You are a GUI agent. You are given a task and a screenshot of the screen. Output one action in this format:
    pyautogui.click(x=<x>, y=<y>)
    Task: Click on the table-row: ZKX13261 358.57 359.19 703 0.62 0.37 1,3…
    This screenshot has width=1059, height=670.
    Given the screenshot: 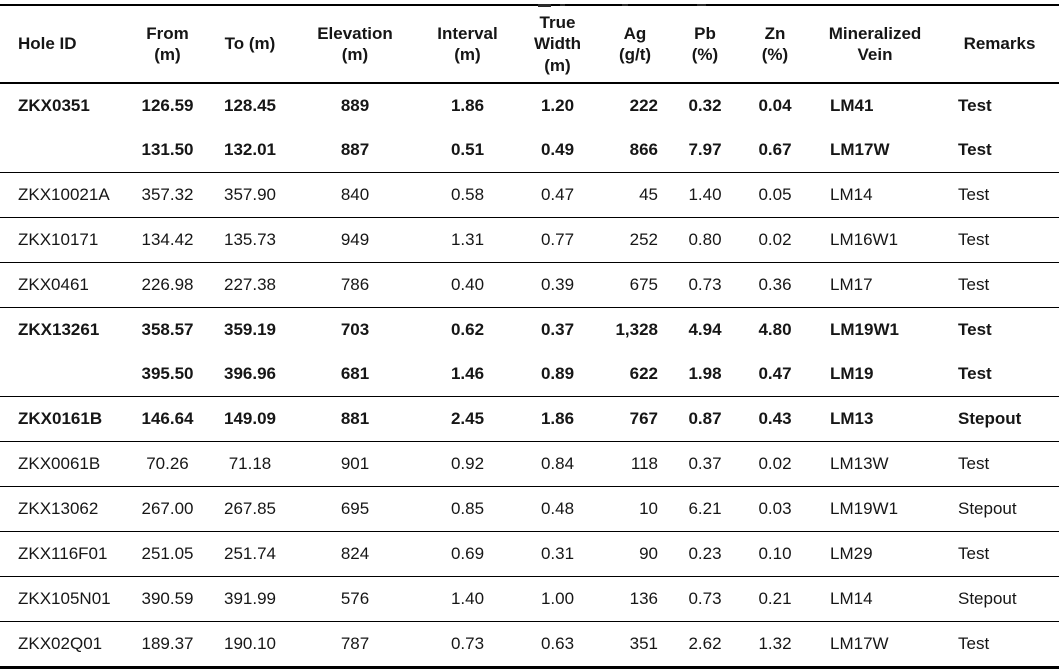 What is the action you would take?
    pyautogui.click(x=529, y=330)
    